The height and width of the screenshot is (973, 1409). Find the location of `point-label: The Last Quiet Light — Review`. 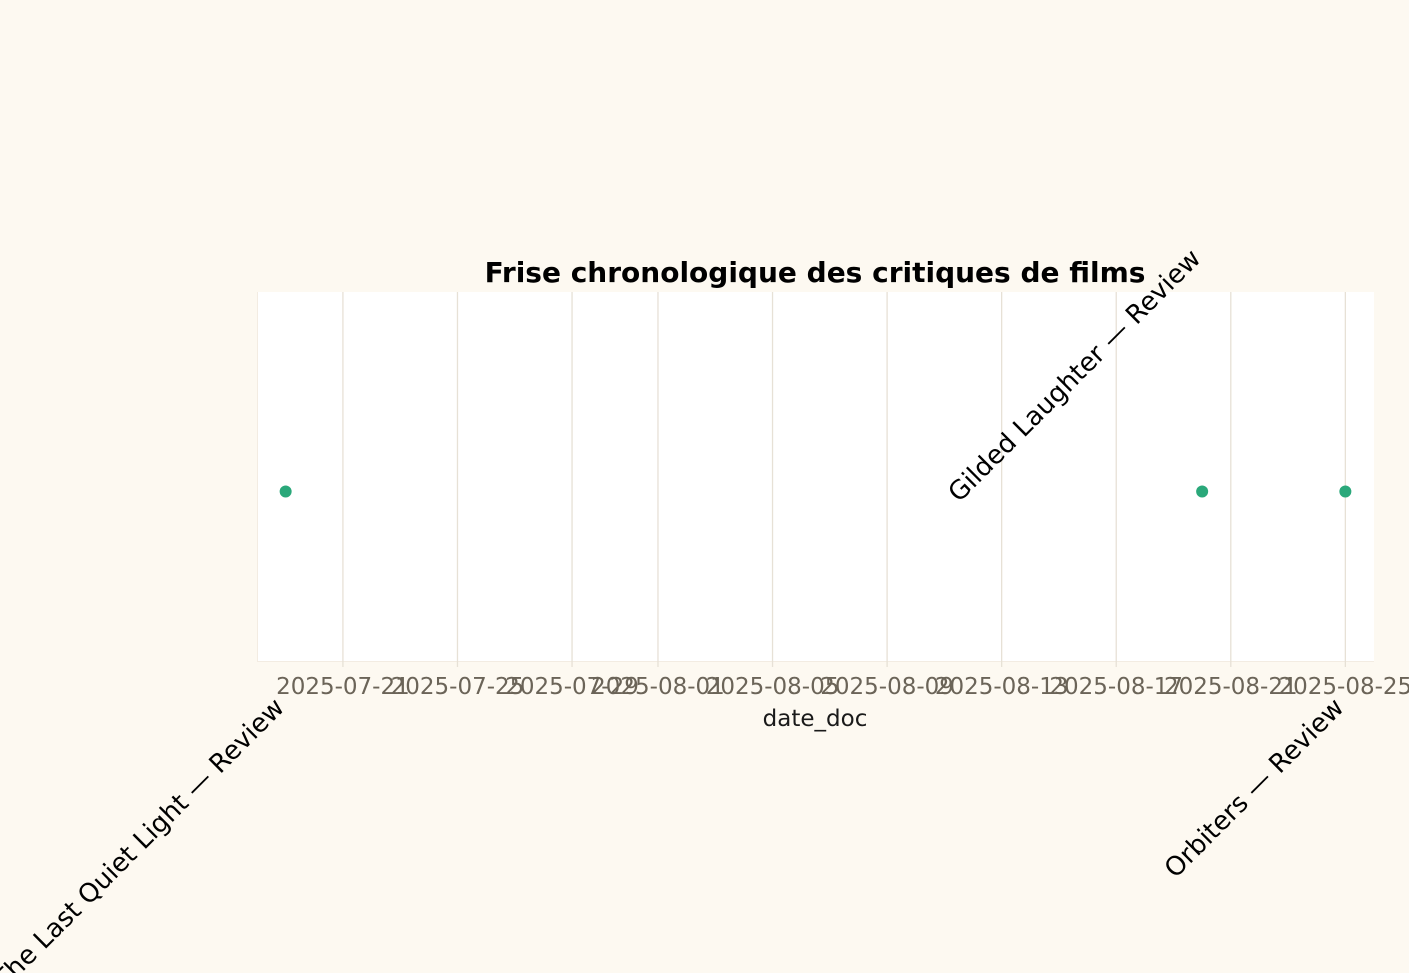

point-label: The Last Quiet Light — Review is located at coordinates (145, 833).